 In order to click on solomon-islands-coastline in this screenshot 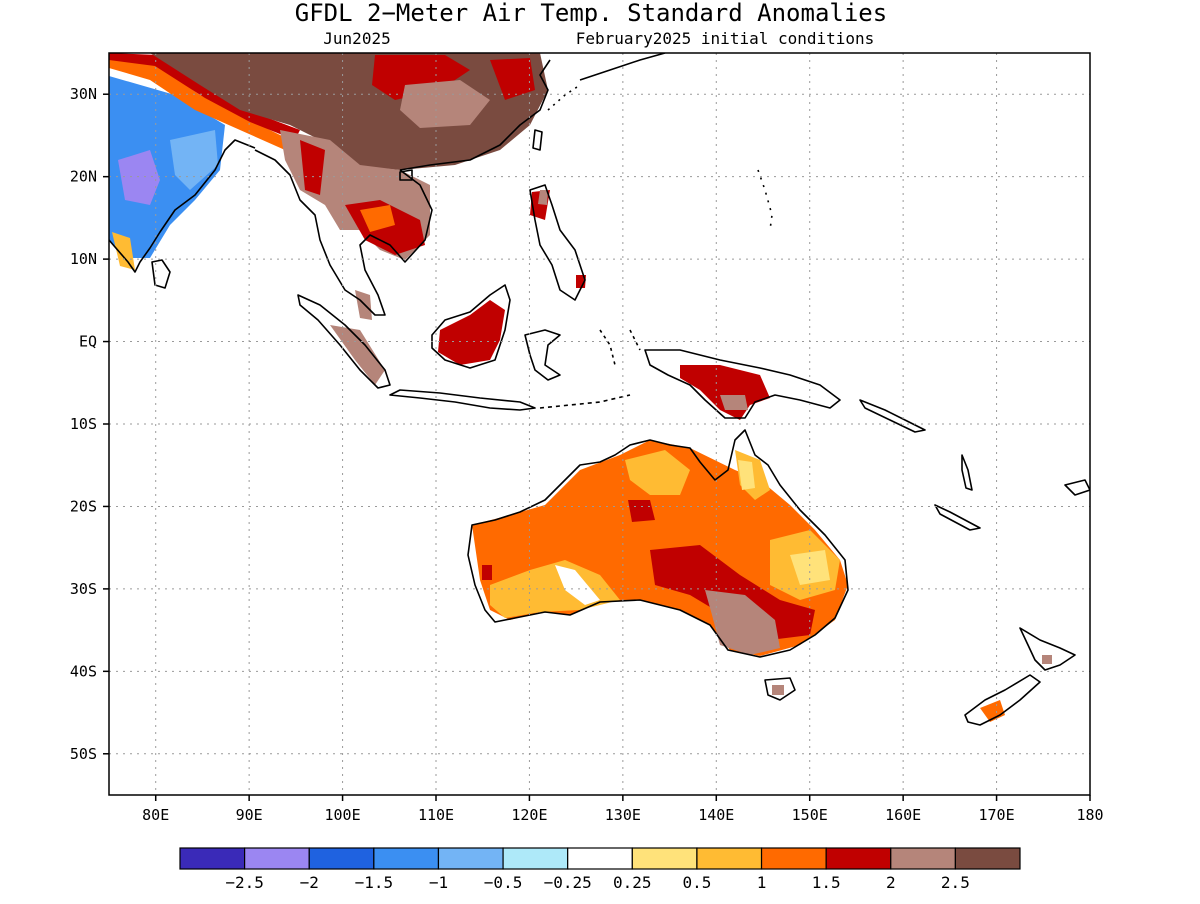, I will do `click(892, 416)`.